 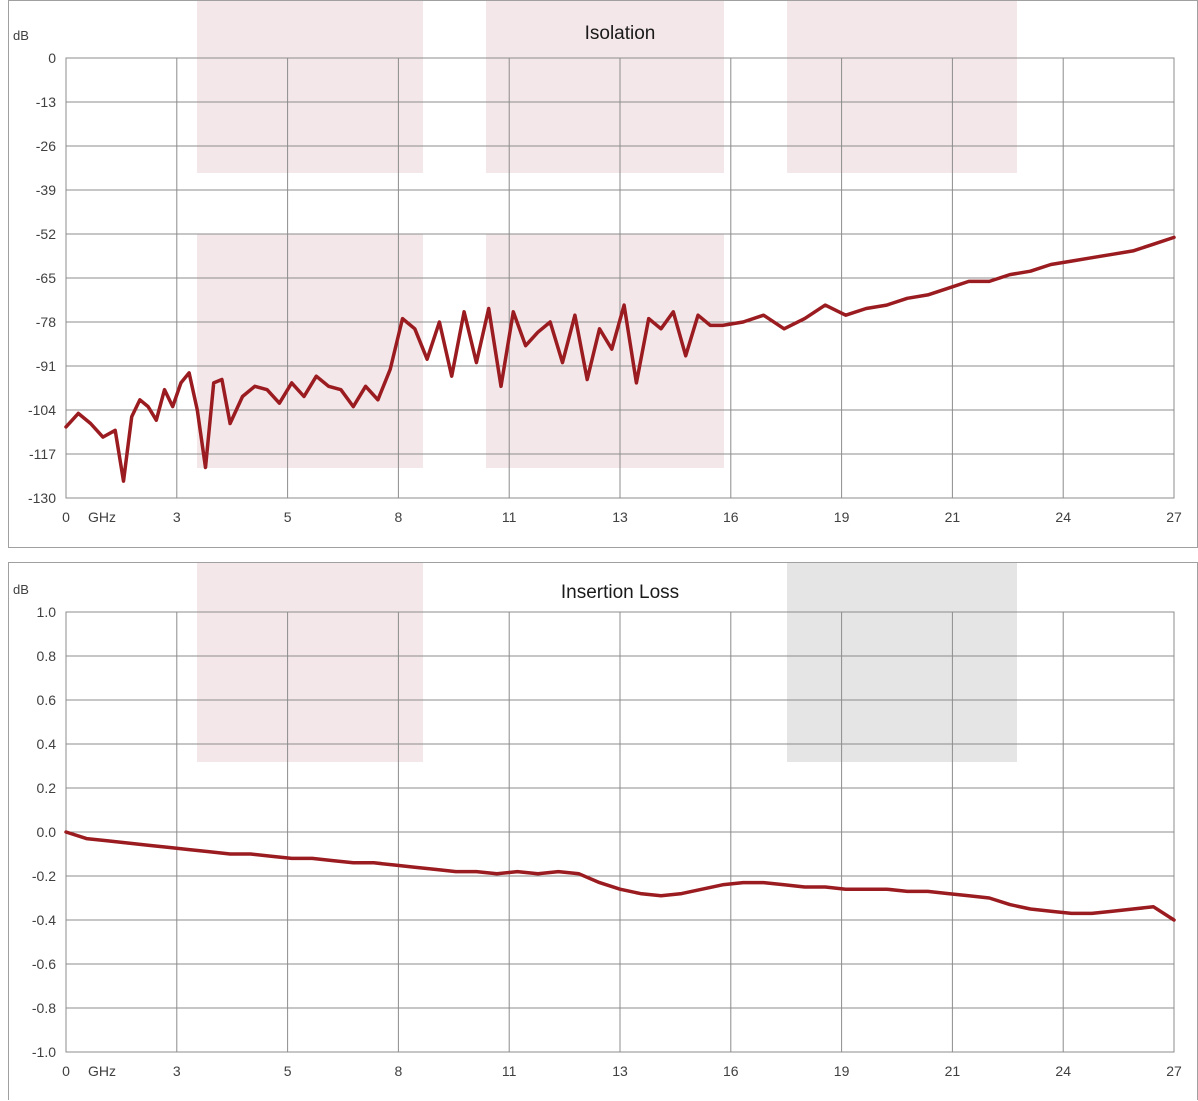 What do you see at coordinates (47, 700) in the screenshot?
I see `y-tick-label: 0.6` at bounding box center [47, 700].